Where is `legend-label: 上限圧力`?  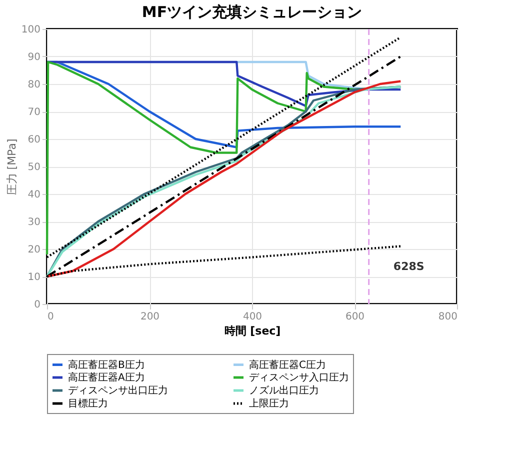 legend-label: 上限圧力 is located at coordinates (269, 404).